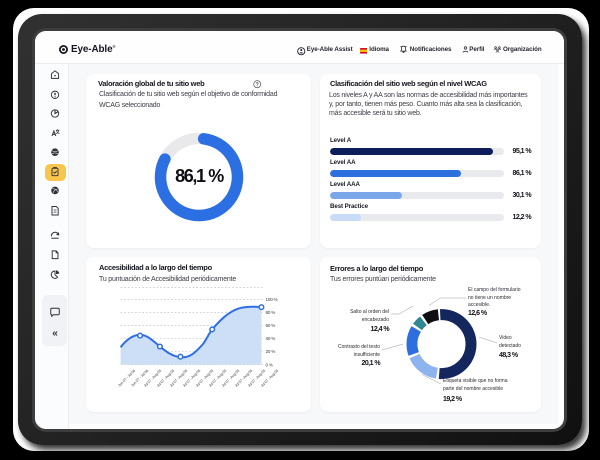  Describe the element at coordinates (271, 325) in the screenshot. I see `svg-text: 60 %` at that location.